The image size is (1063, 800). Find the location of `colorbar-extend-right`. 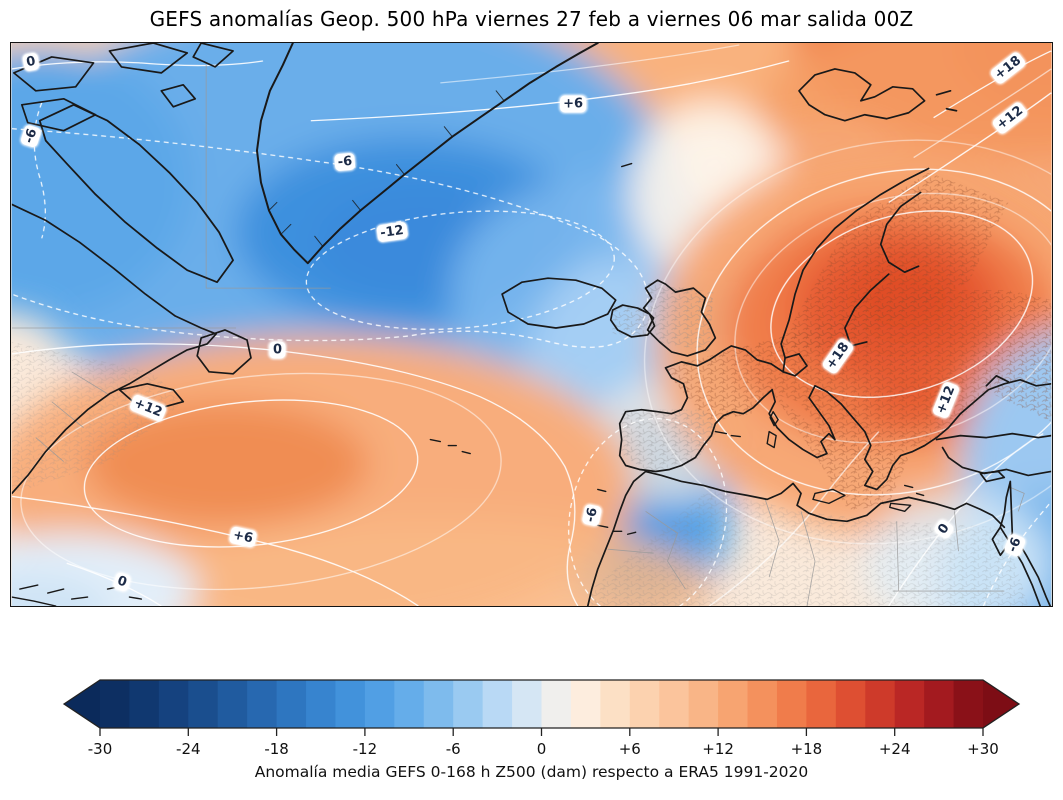

colorbar-extend-right is located at coordinates (1001, 704).